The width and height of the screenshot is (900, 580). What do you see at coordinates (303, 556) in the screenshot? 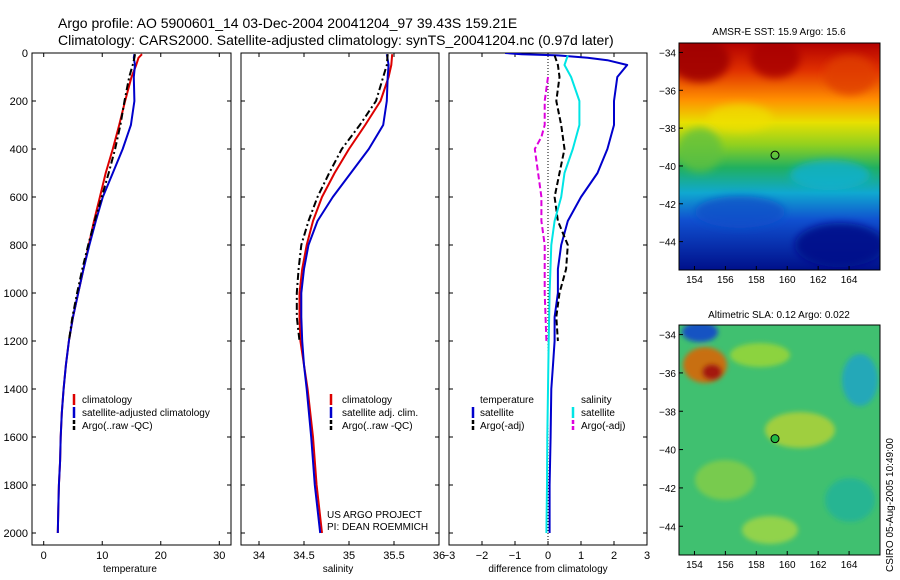
I see `salinity-xtick-label: 34.5` at bounding box center [303, 556].